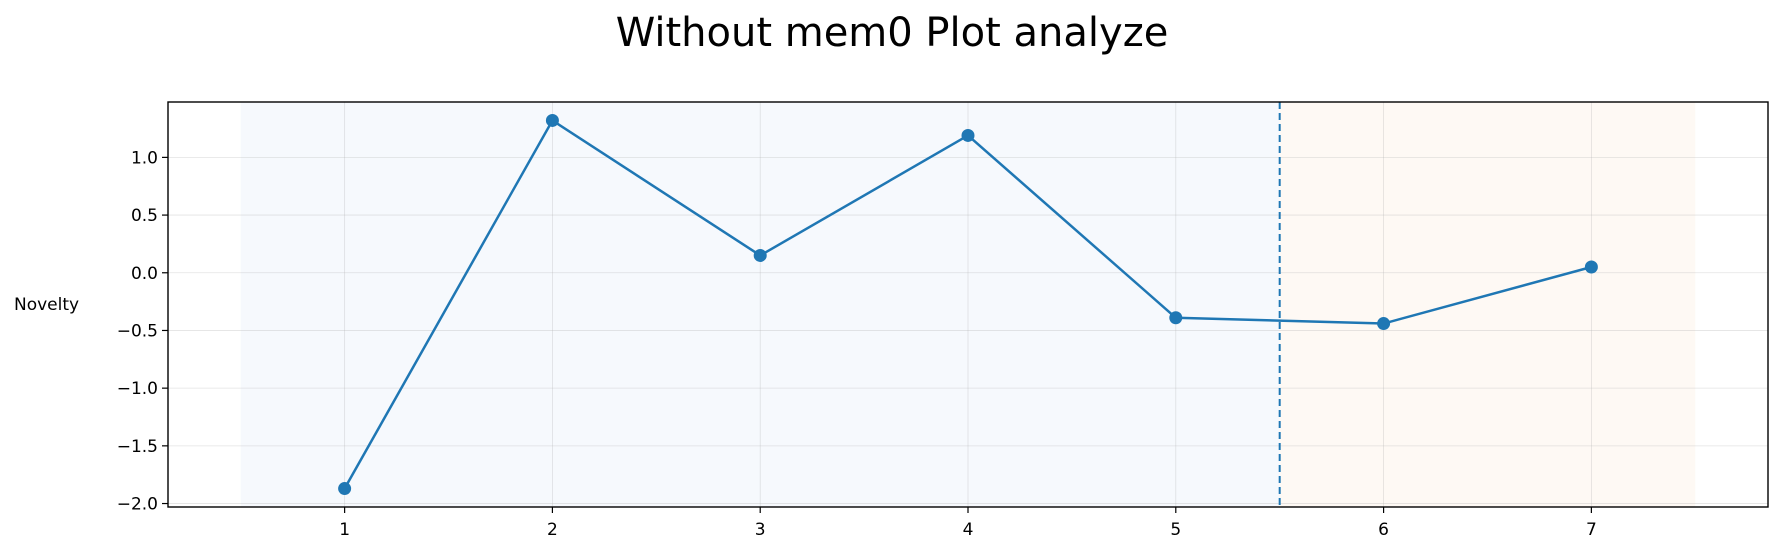  I want to click on chart-title: Without mem0 Plot analyze, so click(892, 33).